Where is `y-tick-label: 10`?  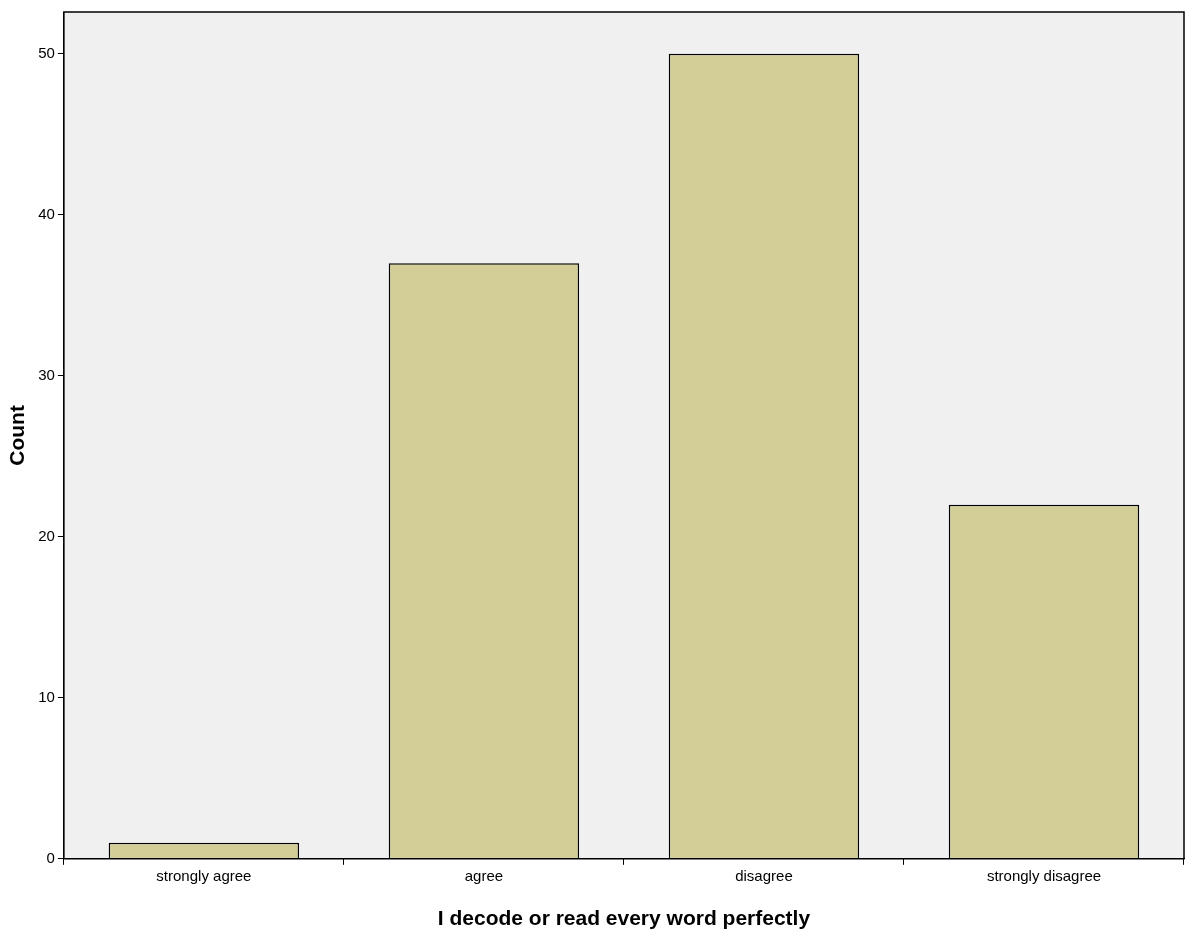
y-tick-label: 10 is located at coordinates (46, 696).